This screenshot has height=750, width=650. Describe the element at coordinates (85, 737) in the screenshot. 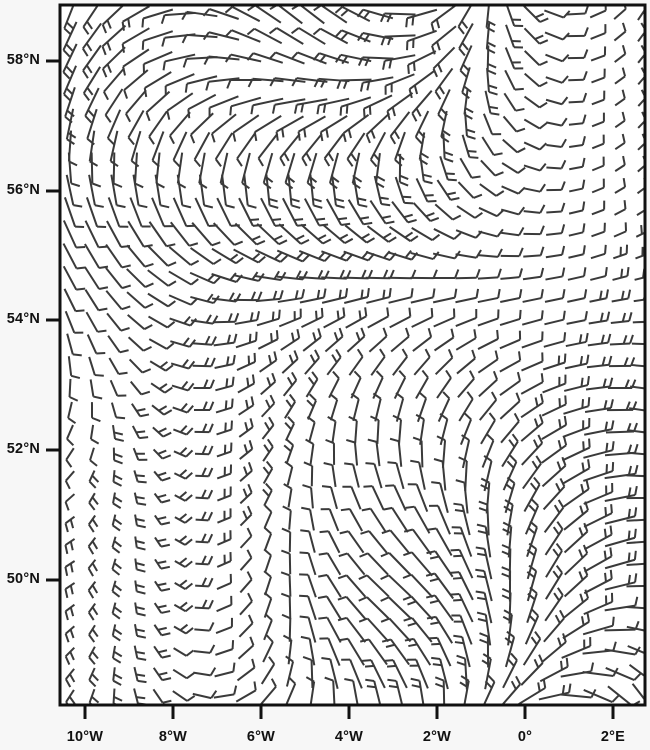

I see `x-tick-label: 10°W` at that location.